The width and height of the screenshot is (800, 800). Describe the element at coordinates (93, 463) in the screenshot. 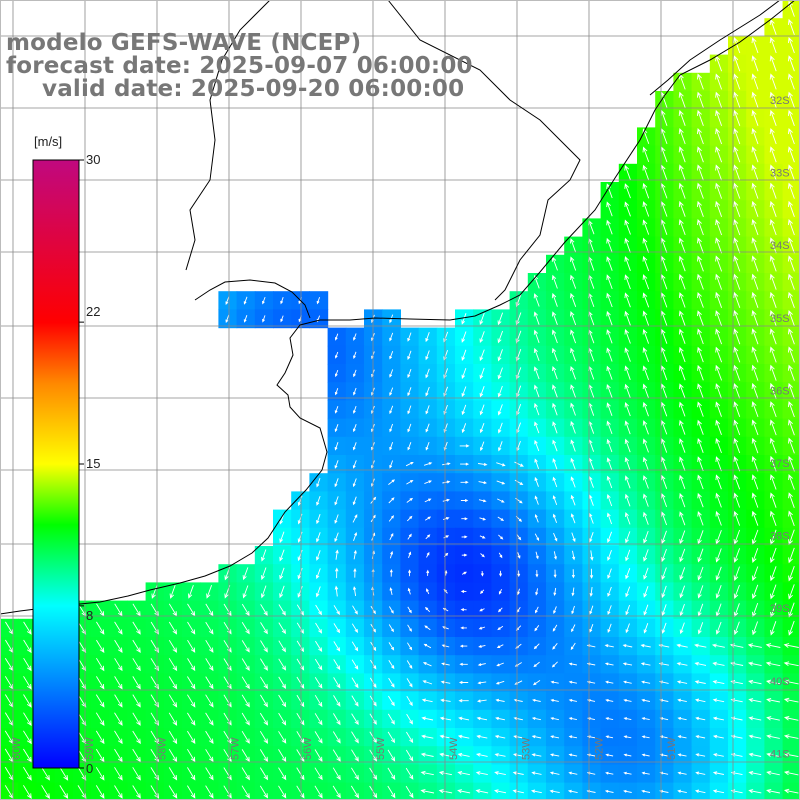

I see `colorbar-tick-15: 15` at that location.